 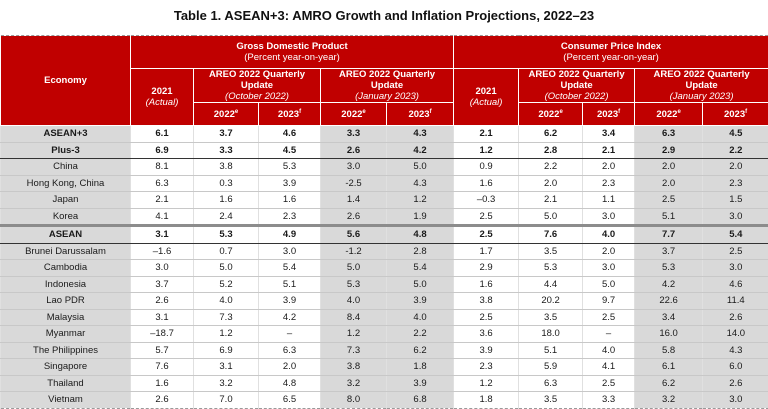 What do you see at coordinates (354, 400) in the screenshot?
I see `value-cell: 8.0` at bounding box center [354, 400].